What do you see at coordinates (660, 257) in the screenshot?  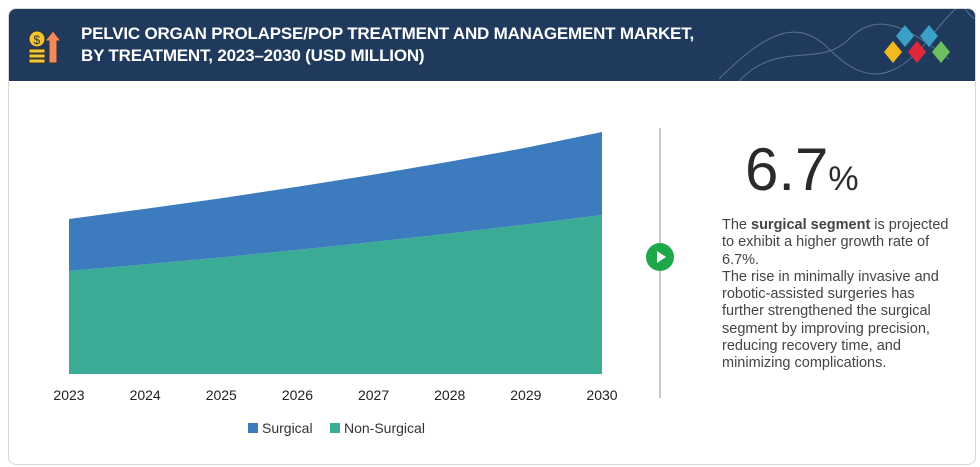 I see `play-arrow-icon` at bounding box center [660, 257].